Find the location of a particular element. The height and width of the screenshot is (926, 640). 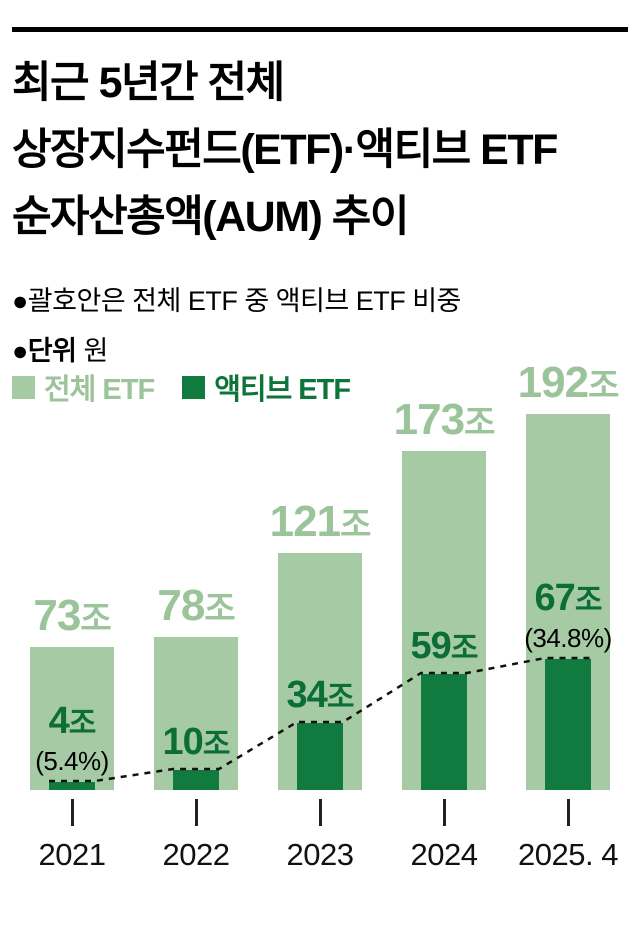

total-value-label: 173조 is located at coordinates (444, 419).